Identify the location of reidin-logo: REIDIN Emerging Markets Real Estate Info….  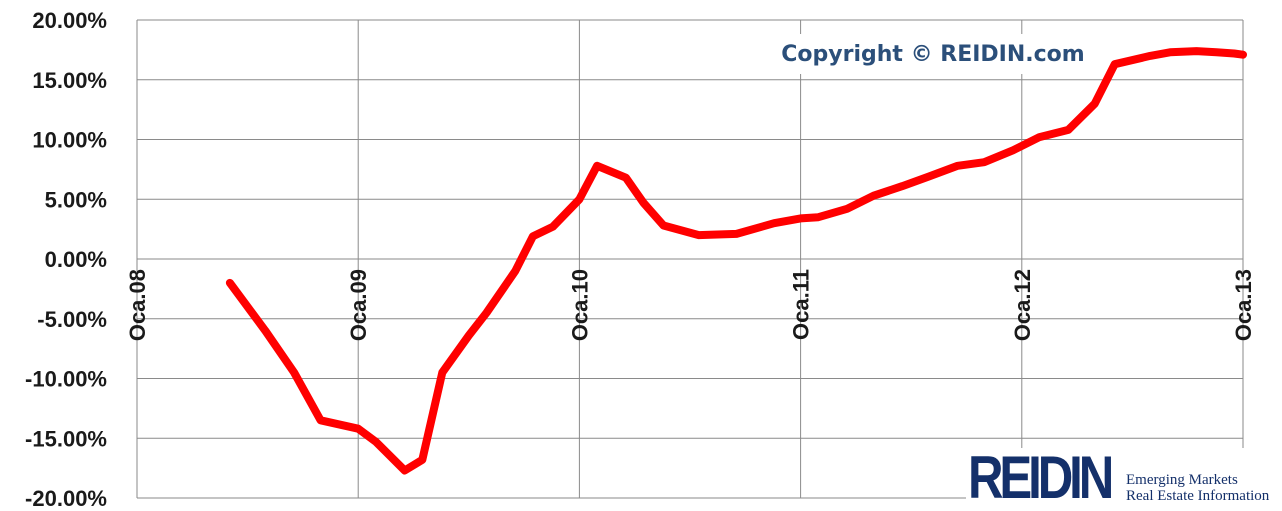
(1122, 478).